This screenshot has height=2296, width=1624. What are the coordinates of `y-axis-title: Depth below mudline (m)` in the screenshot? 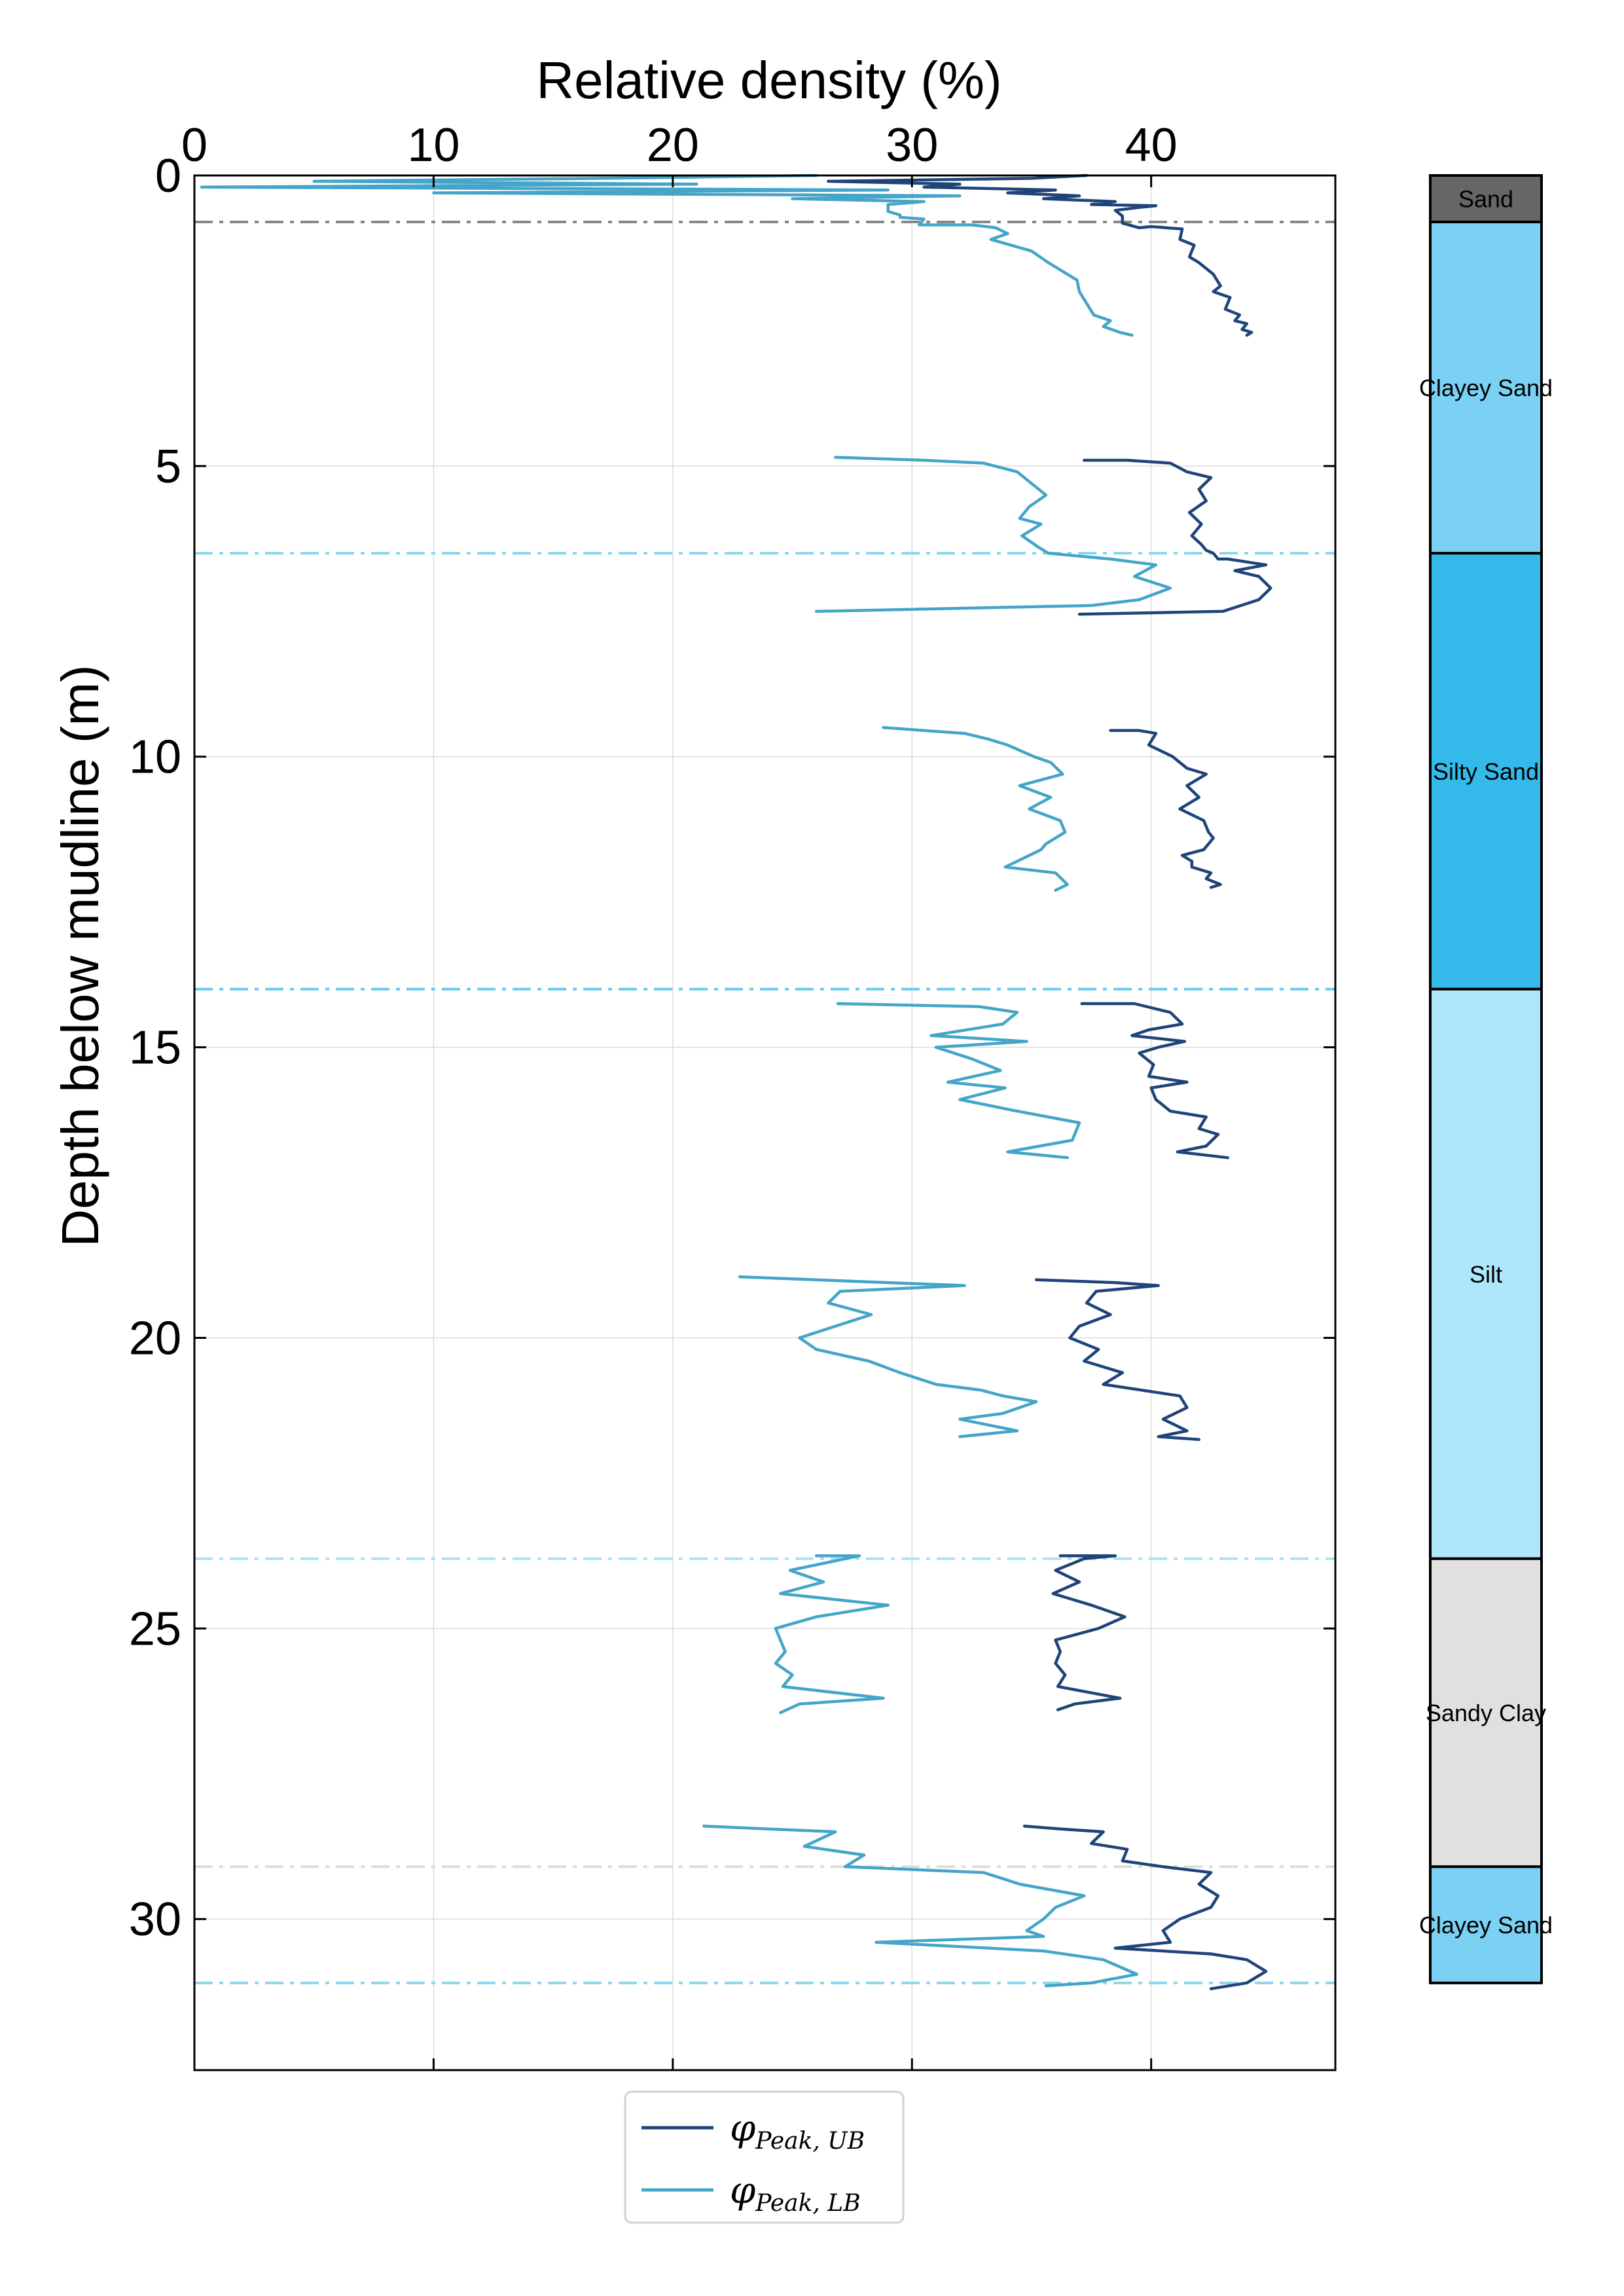 It's located at (80, 956).